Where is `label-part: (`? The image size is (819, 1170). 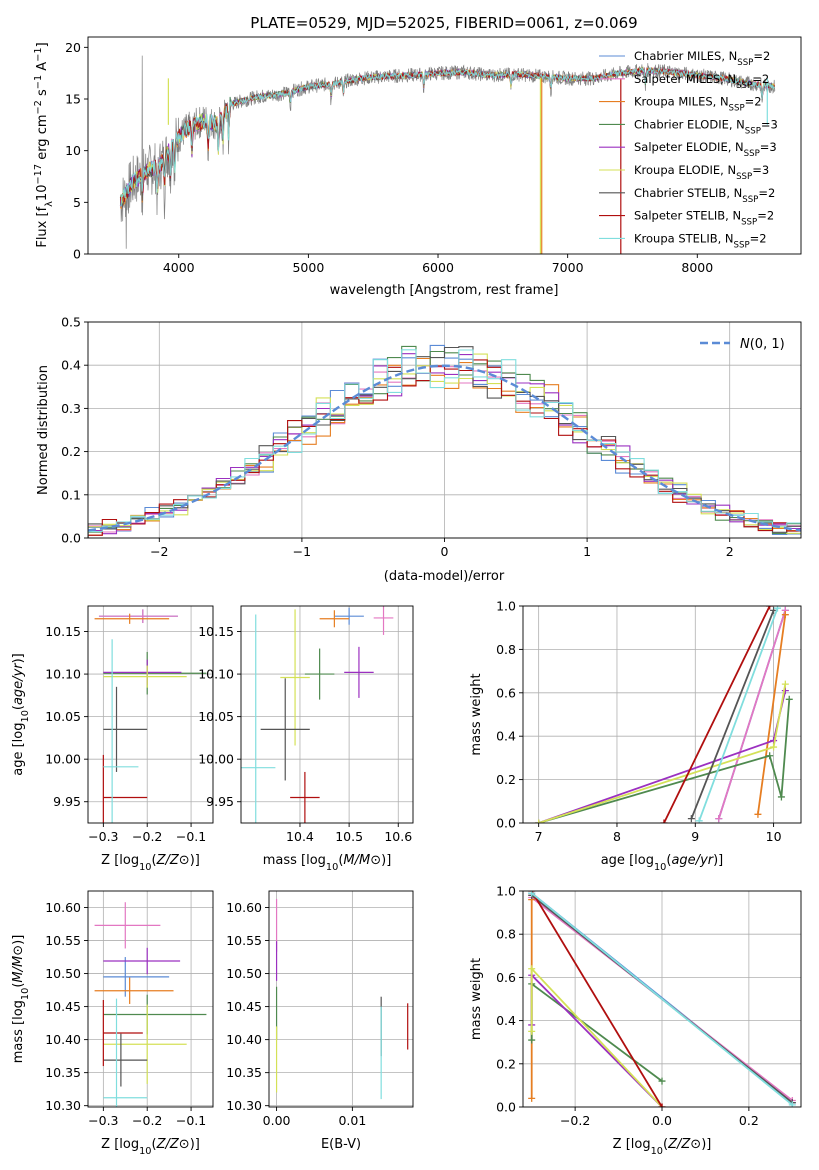
label-part: ( is located at coordinates (154, 1144).